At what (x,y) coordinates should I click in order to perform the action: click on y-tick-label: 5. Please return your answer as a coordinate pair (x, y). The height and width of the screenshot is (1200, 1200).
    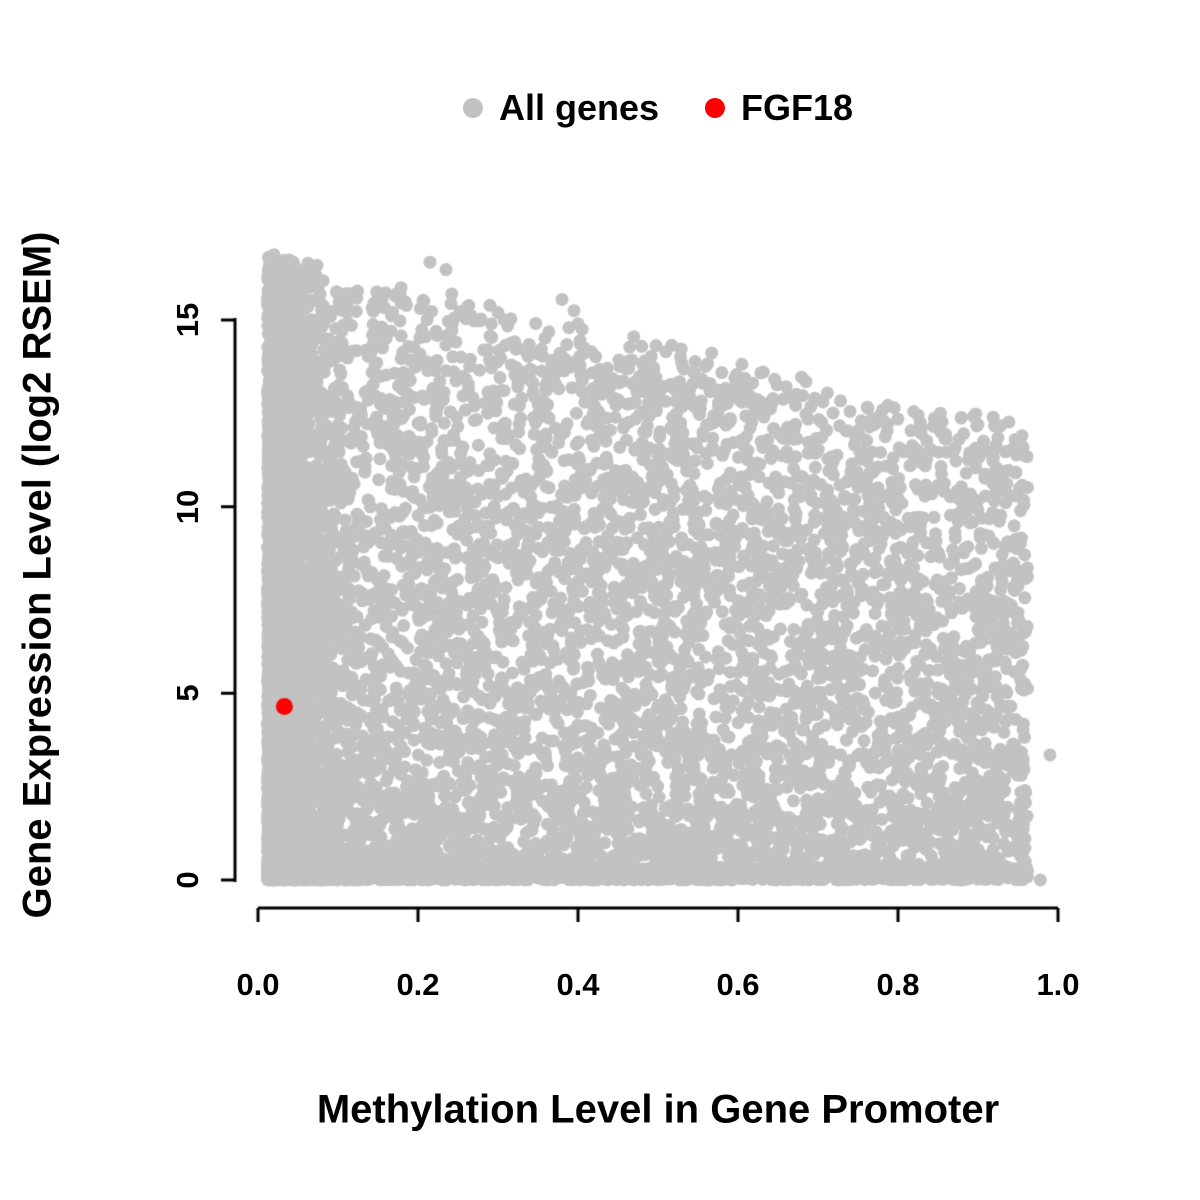
    Looking at the image, I should click on (187, 693).